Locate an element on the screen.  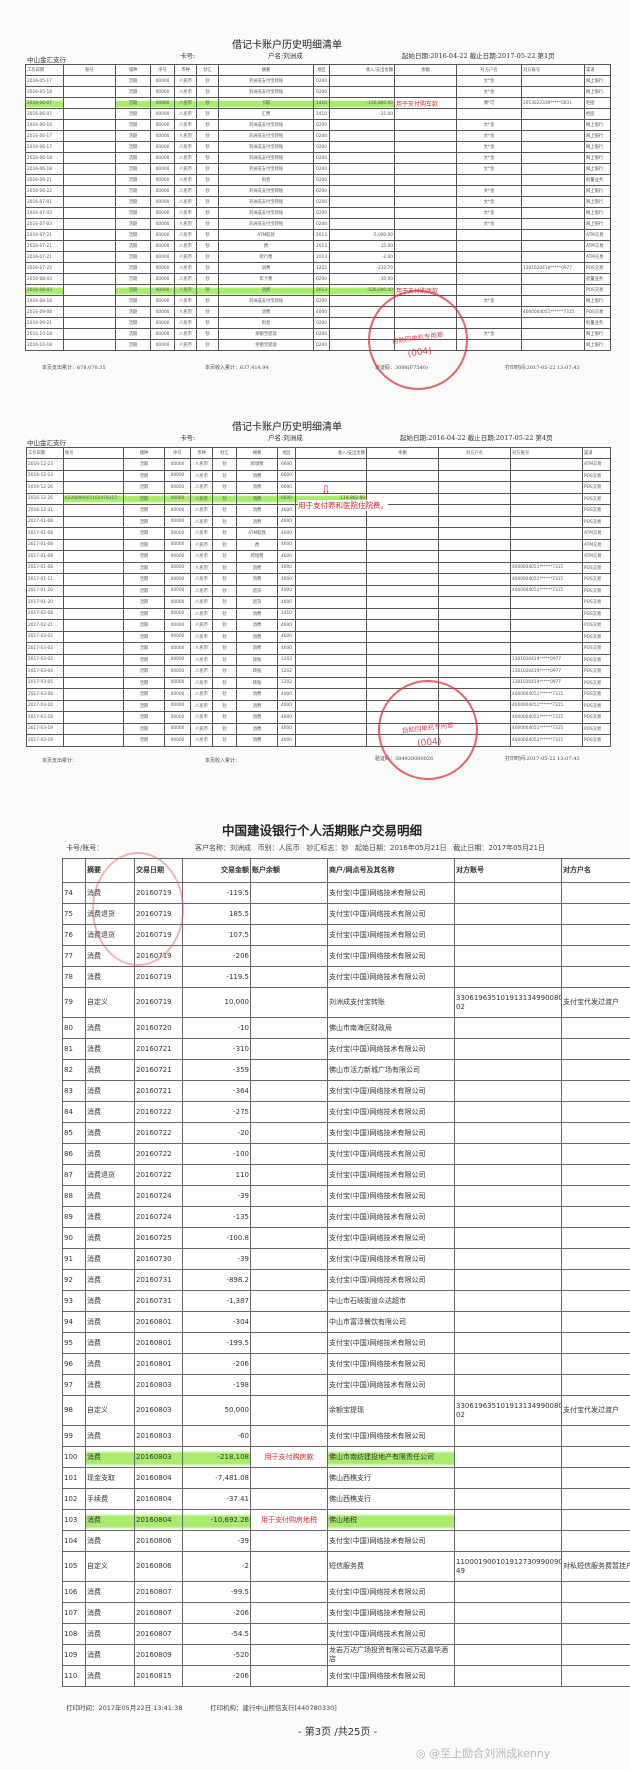
table-cell: 2013 is located at coordinates (321, 235).